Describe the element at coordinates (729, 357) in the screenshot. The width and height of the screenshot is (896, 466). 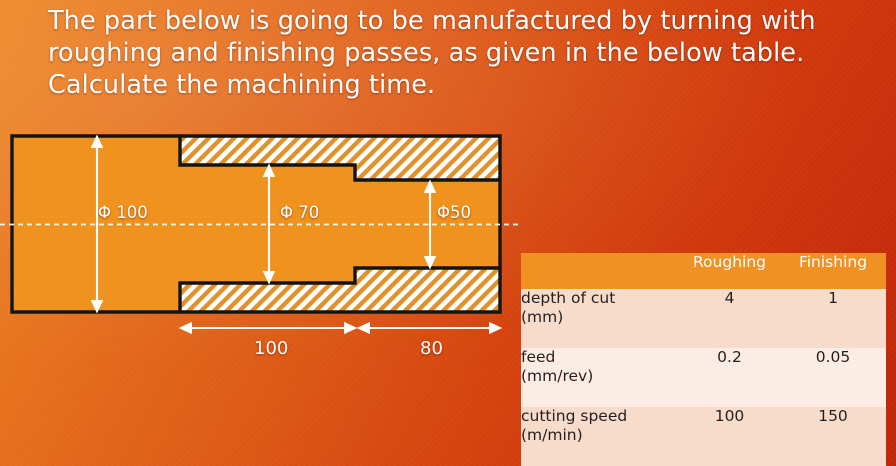
I see `cell-feed-roughing: 0.2` at that location.